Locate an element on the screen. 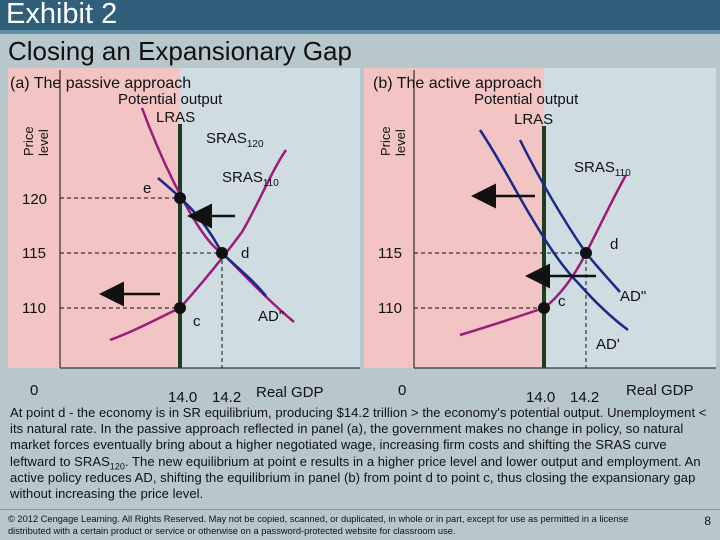 The image size is (720, 540). panel-b-xtick-14-0: 14.0 is located at coordinates (540, 397).